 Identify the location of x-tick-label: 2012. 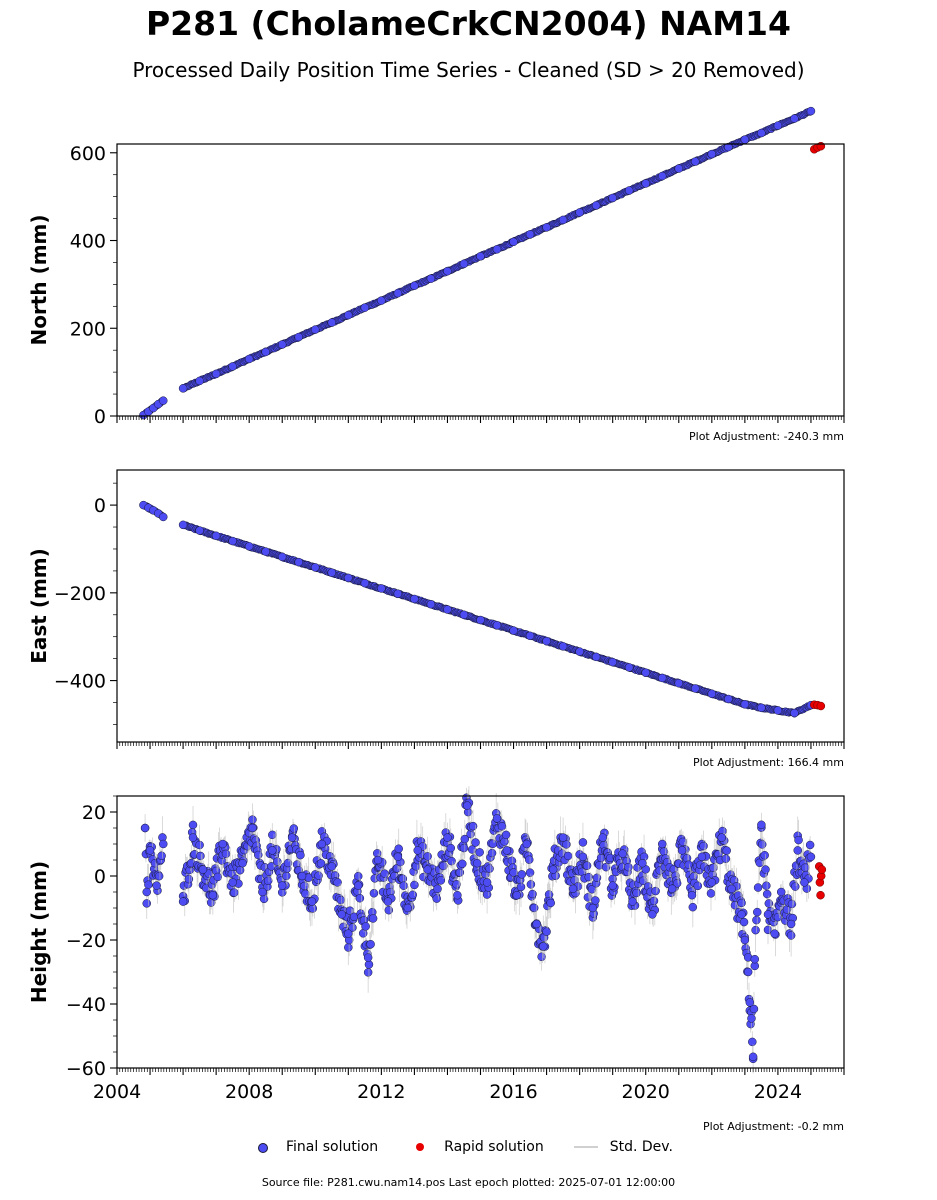
(381, 1092).